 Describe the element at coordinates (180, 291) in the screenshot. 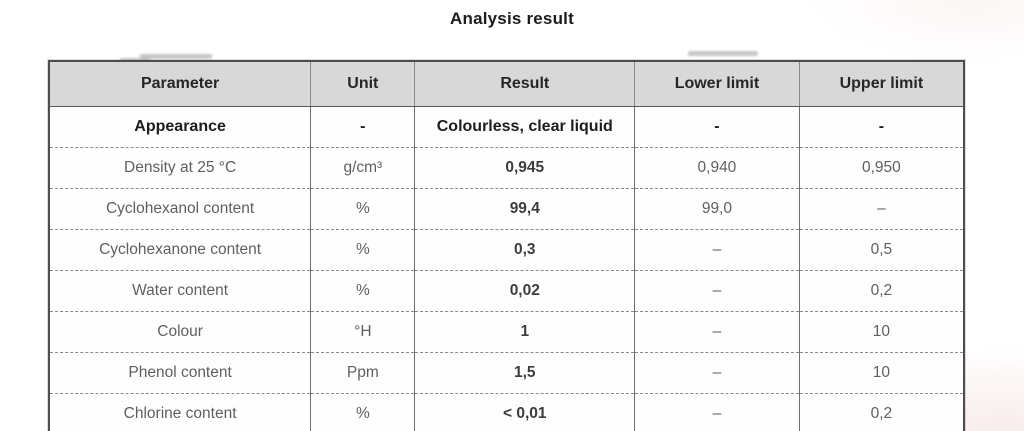

I see `cell-parameter: Water content` at that location.